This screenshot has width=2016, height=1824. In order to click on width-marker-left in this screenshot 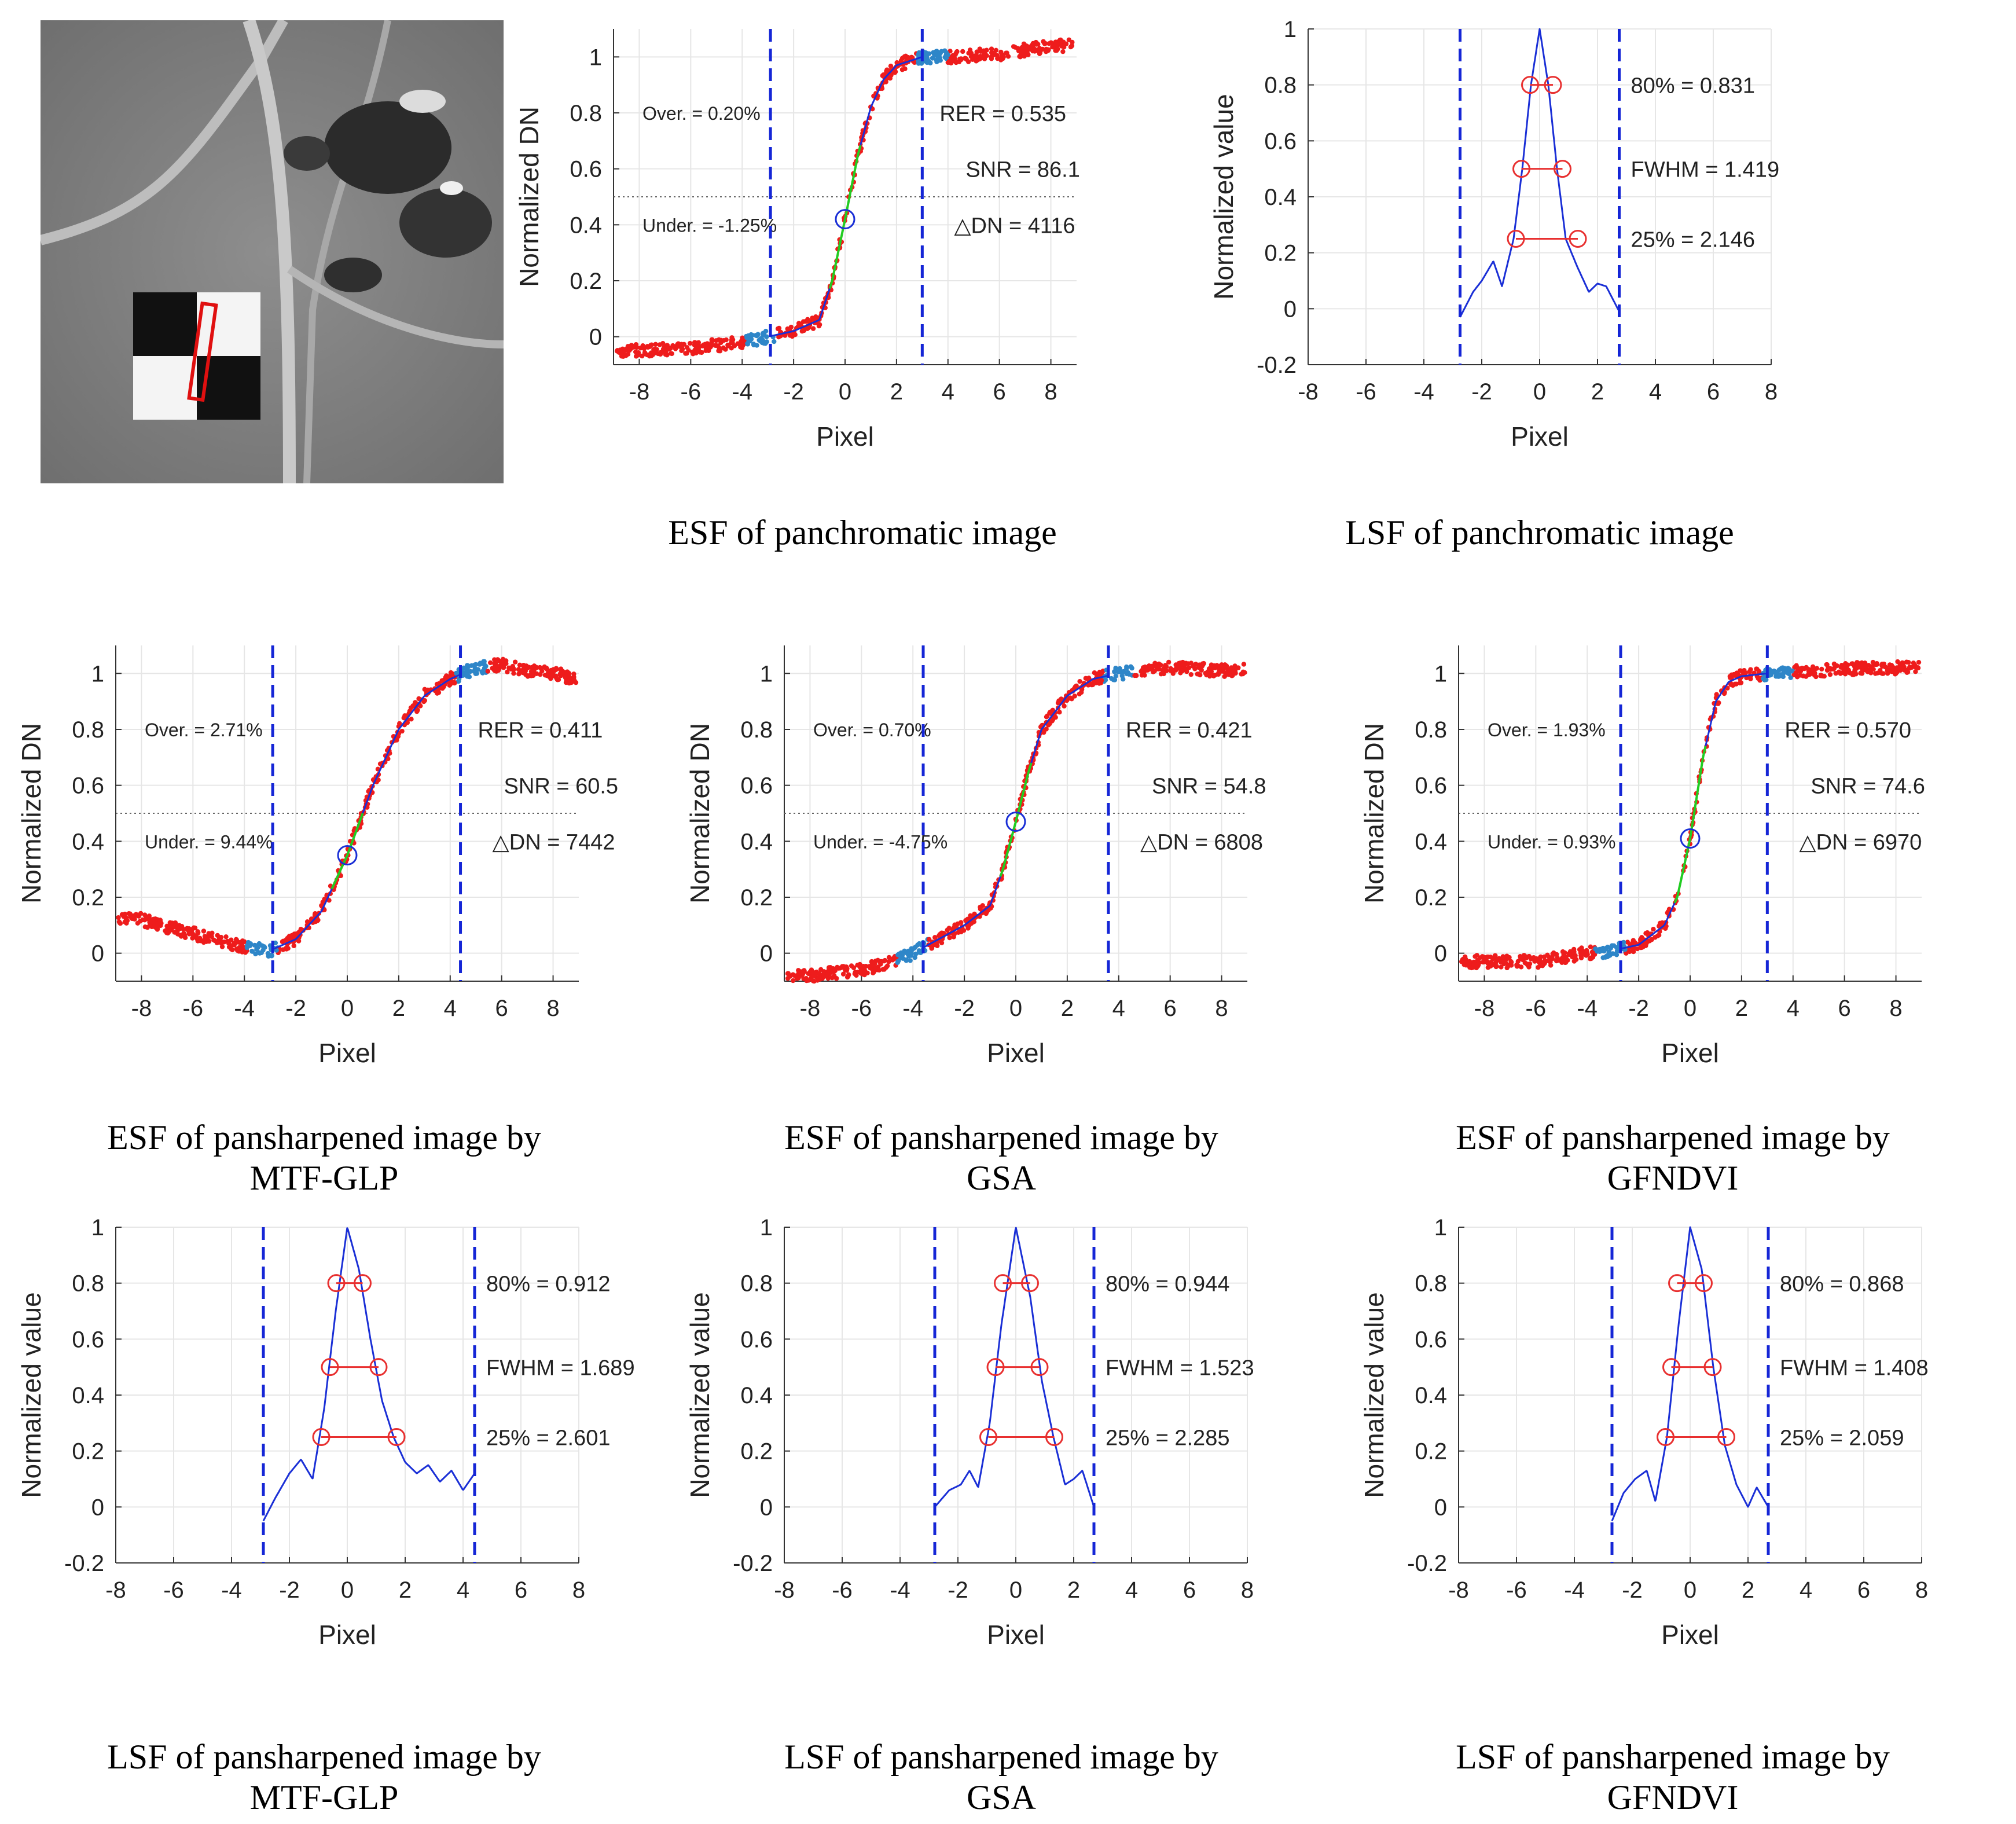, I will do `click(336, 1283)`.